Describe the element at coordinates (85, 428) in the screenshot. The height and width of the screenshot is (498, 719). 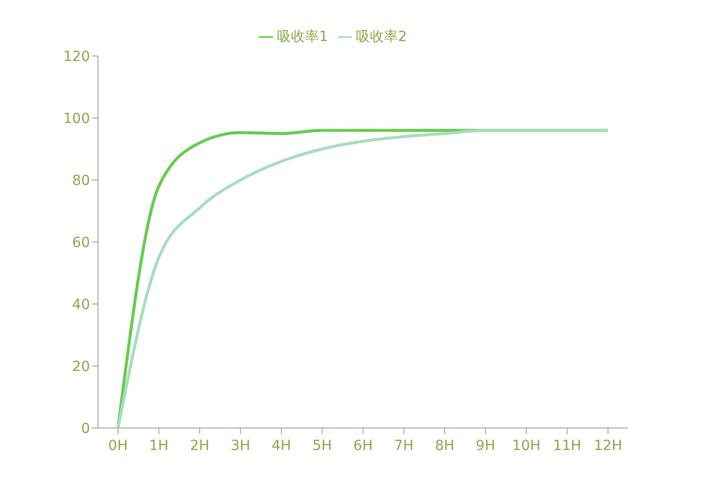
I see `y-tick-label: 0` at that location.